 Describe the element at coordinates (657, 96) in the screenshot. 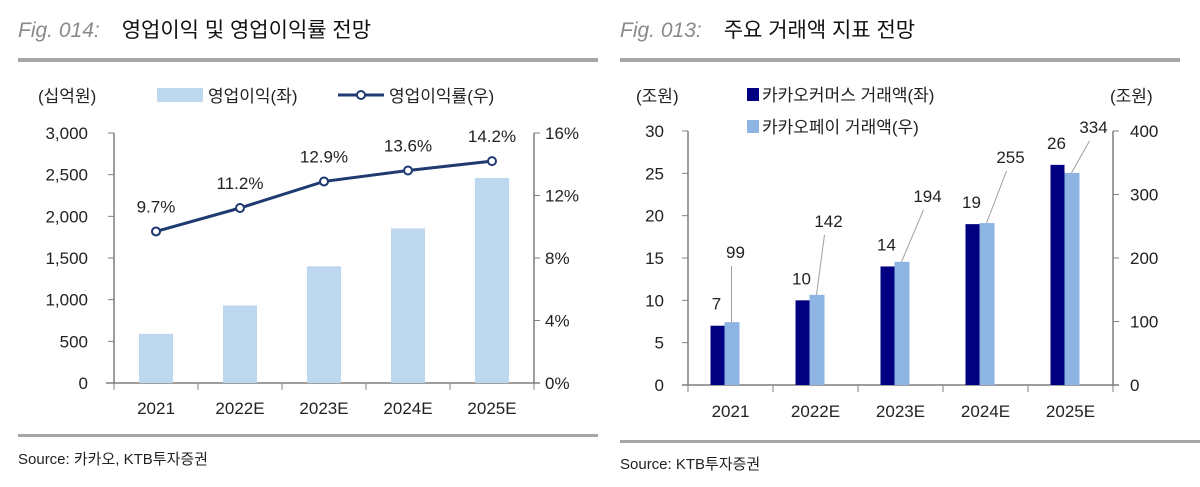

I see `left-y-axis-title: (조원)` at that location.